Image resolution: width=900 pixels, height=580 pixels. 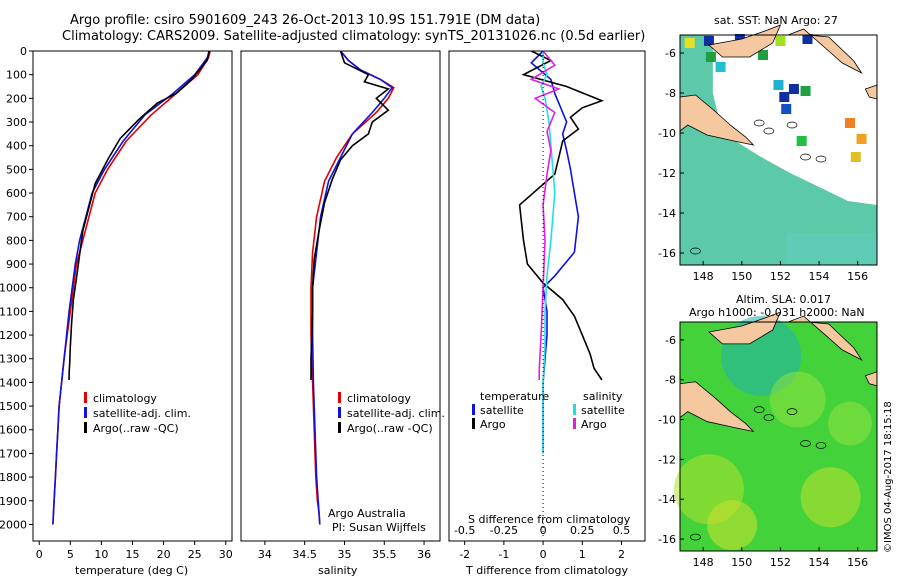 I want to click on legend-salinity-title: salinity, so click(x=603, y=396).